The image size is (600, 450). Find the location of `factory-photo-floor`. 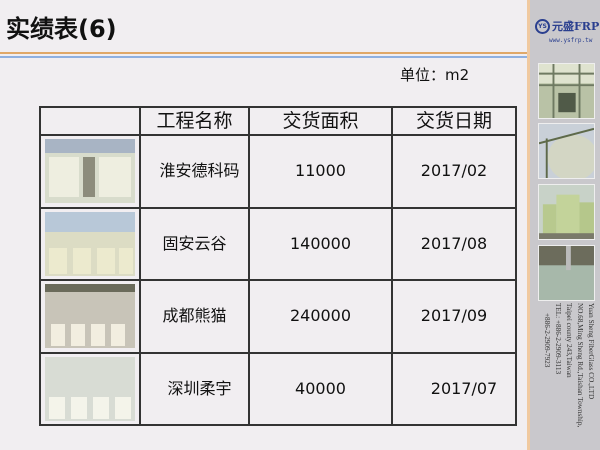

factory-photo-floor is located at coordinates (566, 273).